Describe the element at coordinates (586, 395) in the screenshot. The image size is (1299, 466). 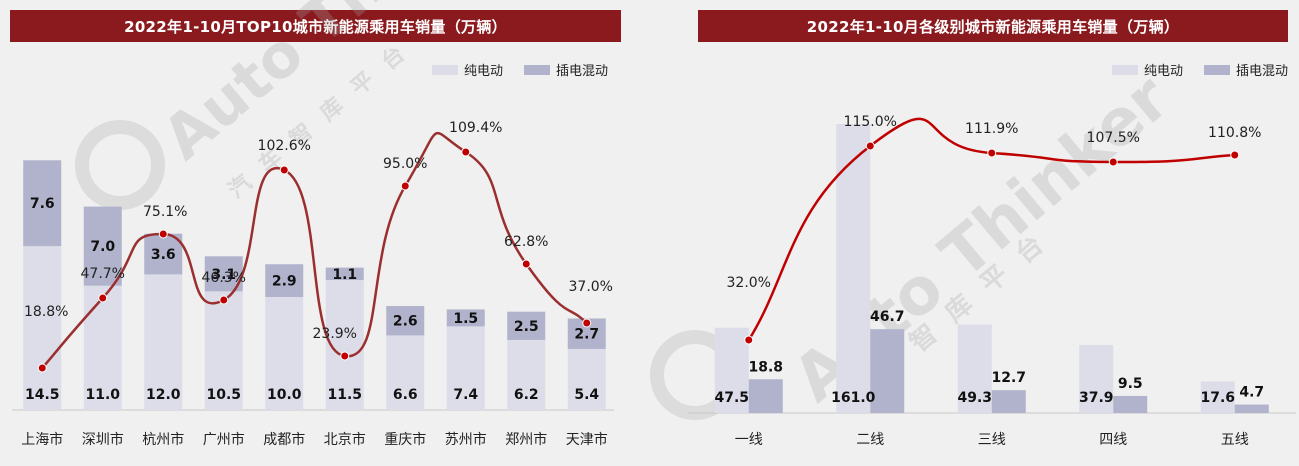
I see `bar-label-bev: 5.4` at that location.